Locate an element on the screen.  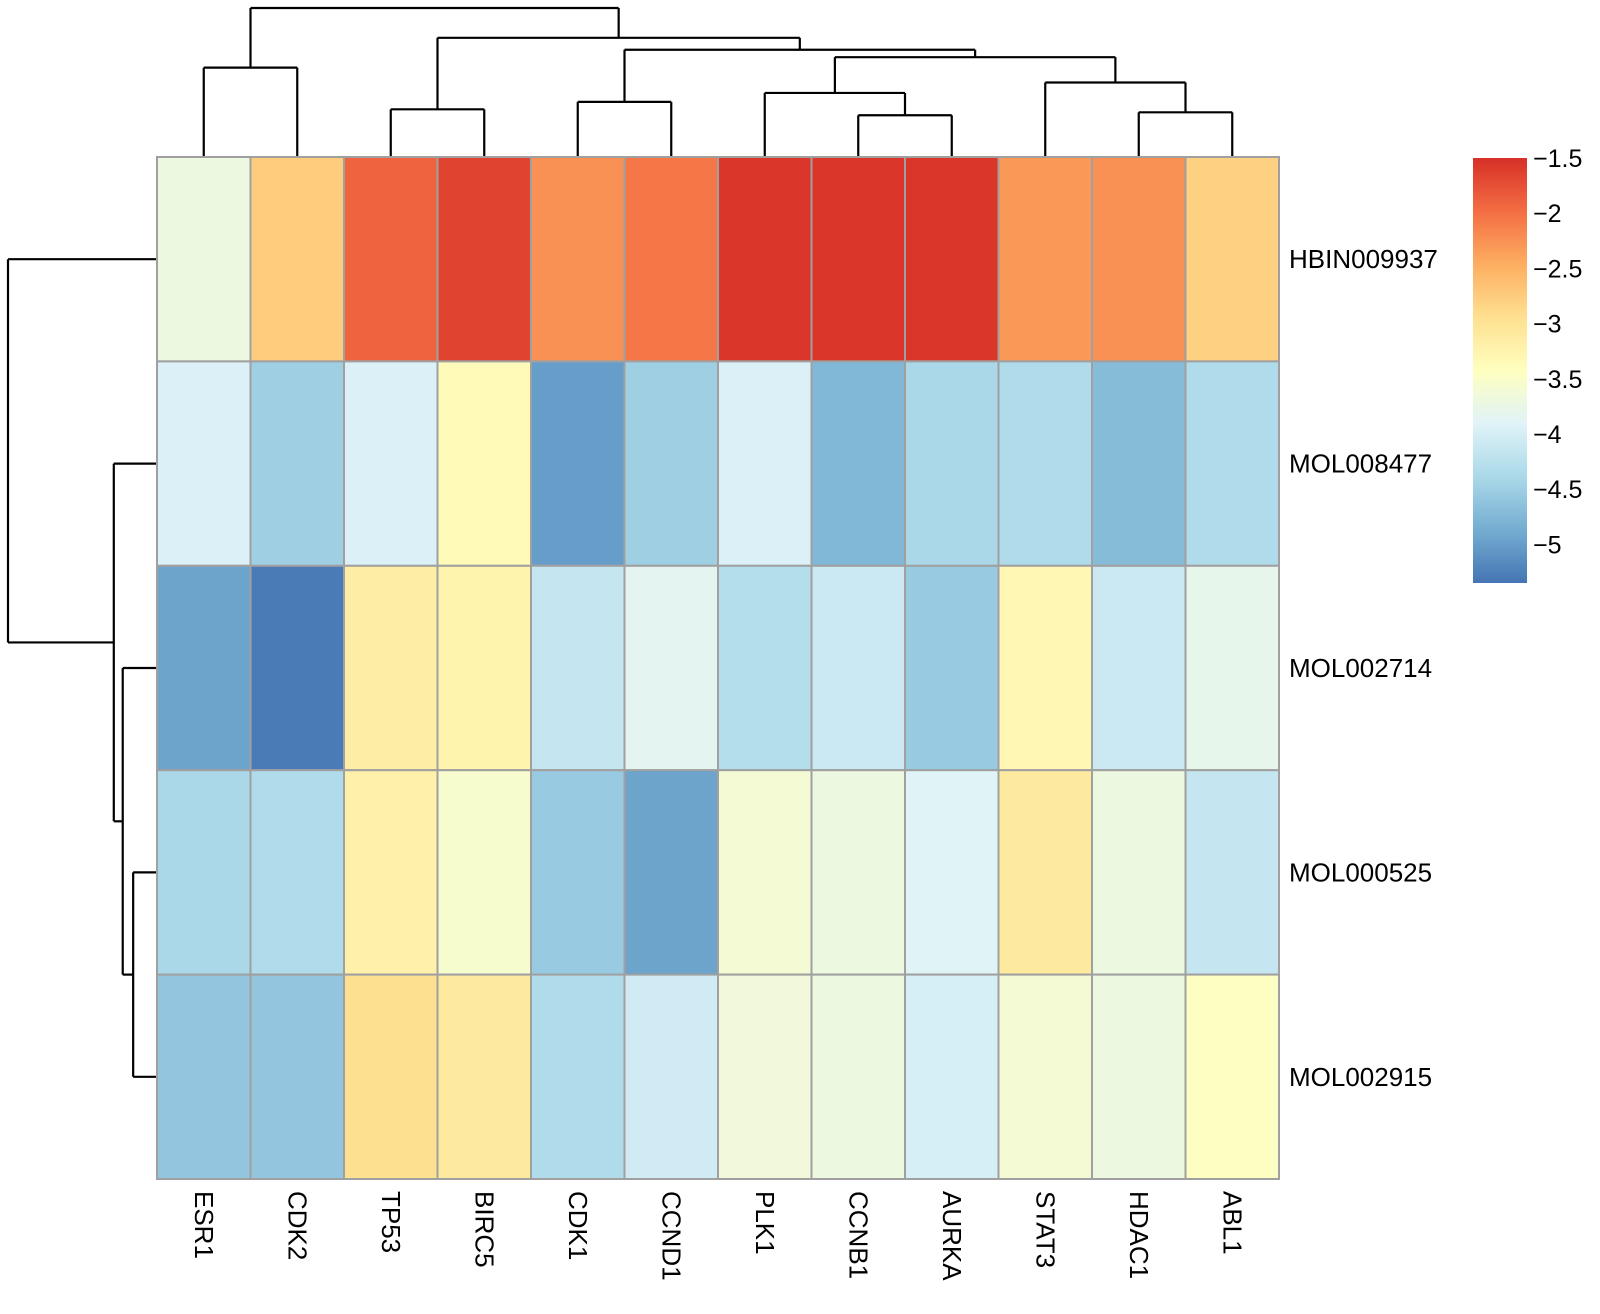
row-label: MOL000525 is located at coordinates (1360, 872).